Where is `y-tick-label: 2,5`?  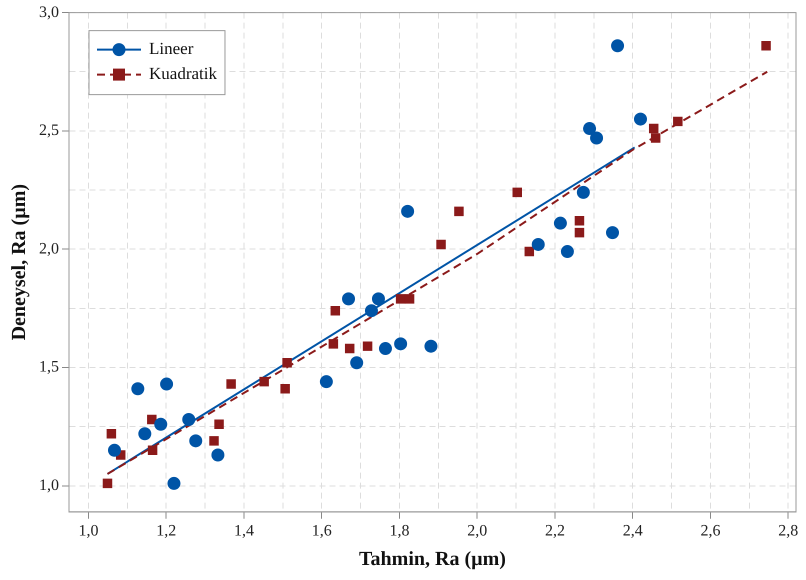 y-tick-label: 2,5 is located at coordinates (49, 131).